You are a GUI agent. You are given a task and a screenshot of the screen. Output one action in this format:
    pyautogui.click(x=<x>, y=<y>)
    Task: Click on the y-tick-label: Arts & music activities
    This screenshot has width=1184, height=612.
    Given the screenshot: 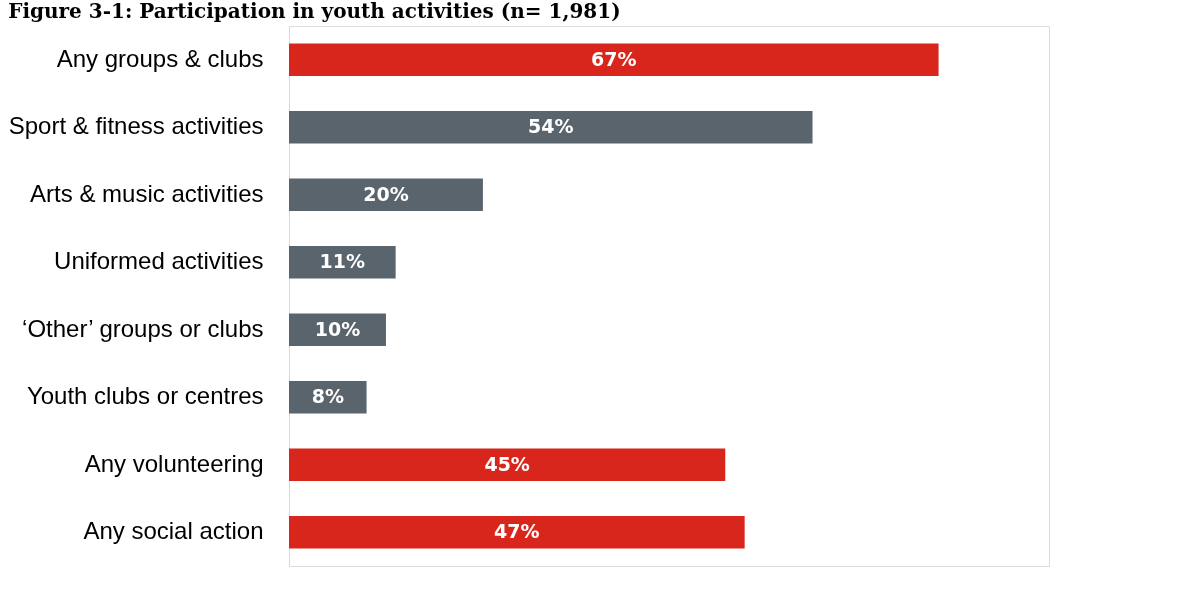 What is the action you would take?
    pyautogui.click(x=147, y=193)
    